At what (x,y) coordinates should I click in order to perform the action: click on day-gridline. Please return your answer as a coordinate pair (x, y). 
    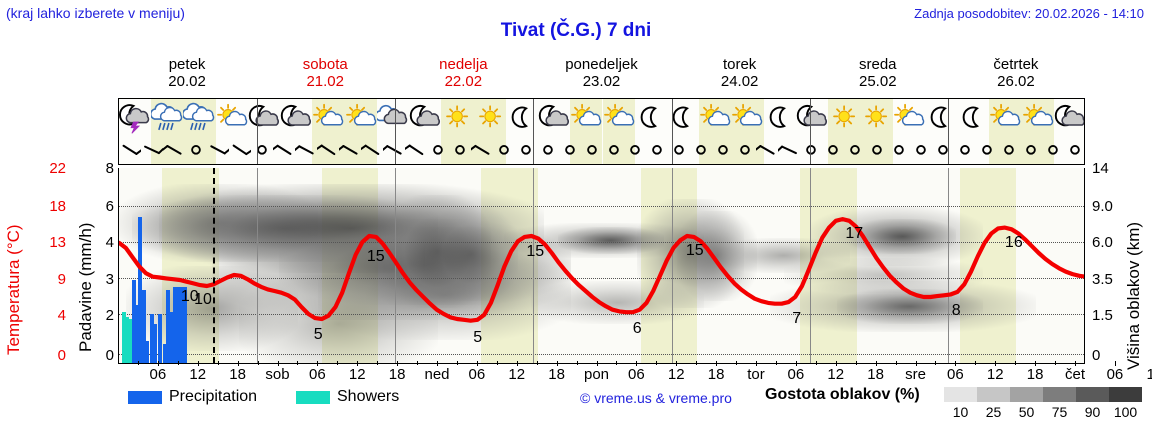
    Looking at the image, I should click on (948, 265).